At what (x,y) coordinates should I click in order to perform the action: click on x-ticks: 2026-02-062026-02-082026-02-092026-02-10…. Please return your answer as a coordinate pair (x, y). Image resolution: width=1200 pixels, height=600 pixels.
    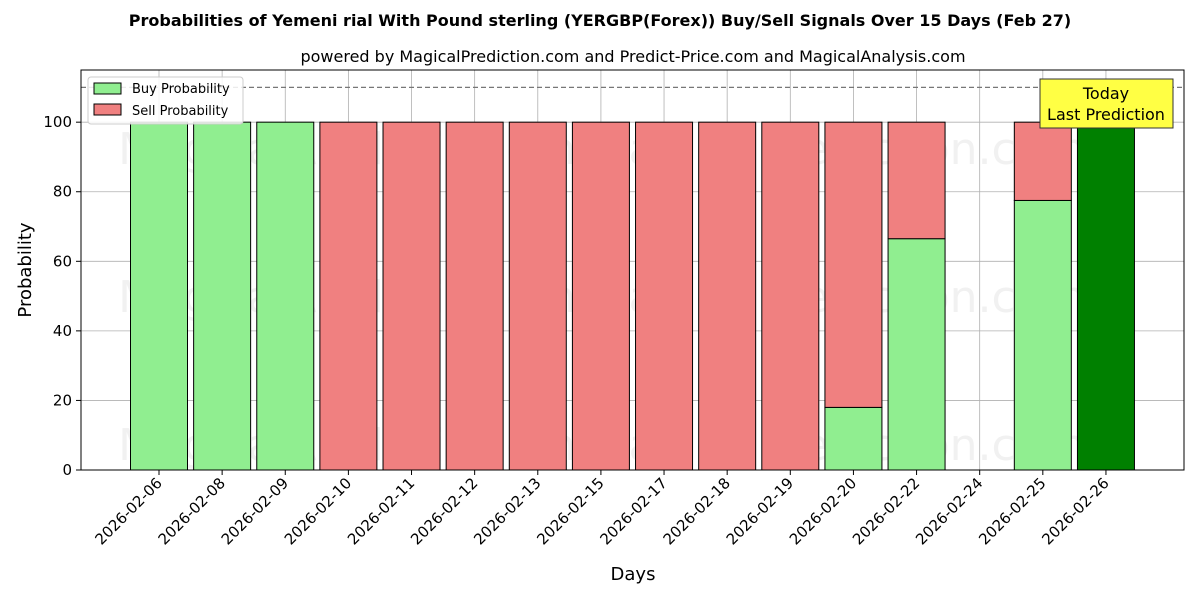
    Looking at the image, I should click on (602, 509).